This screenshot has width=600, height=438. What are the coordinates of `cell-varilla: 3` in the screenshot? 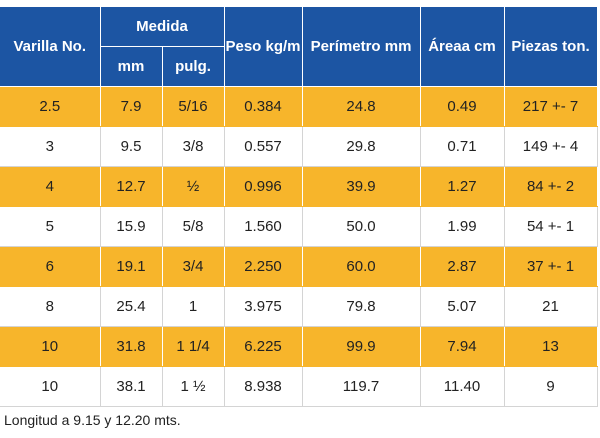 It's located at (50, 146).